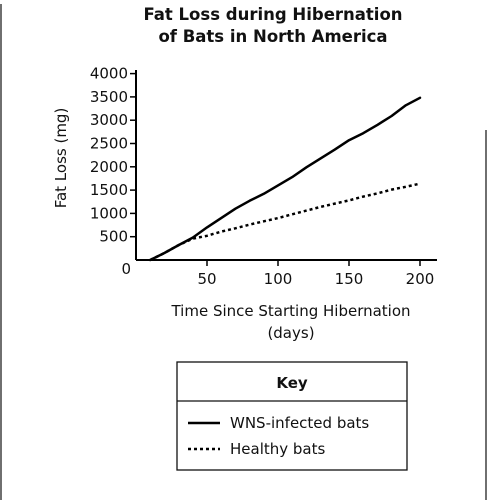  What do you see at coordinates (277, 449) in the screenshot?
I see `legend-label-healthy: Healthy bats` at bounding box center [277, 449].